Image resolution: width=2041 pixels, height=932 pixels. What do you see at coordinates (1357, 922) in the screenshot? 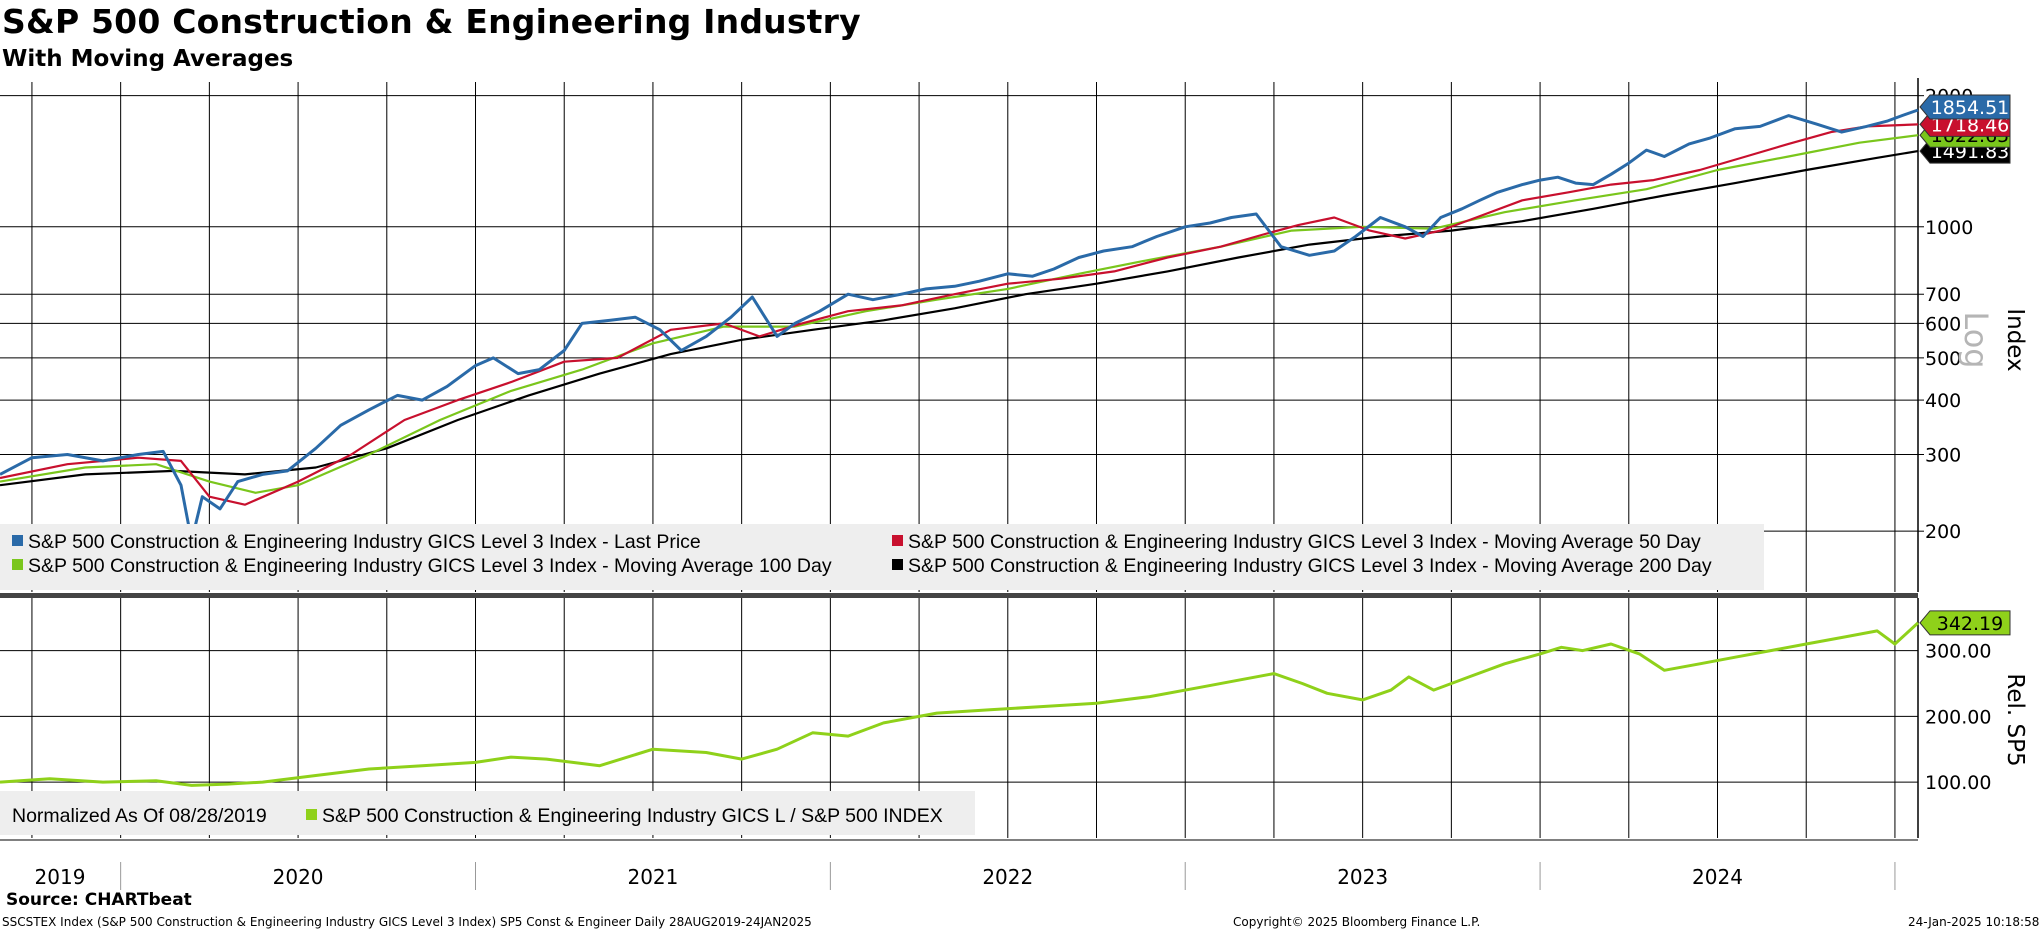
I see `footer-copyright: Copyright© 2025 Bloomberg Finance L.P.` at bounding box center [1357, 922].